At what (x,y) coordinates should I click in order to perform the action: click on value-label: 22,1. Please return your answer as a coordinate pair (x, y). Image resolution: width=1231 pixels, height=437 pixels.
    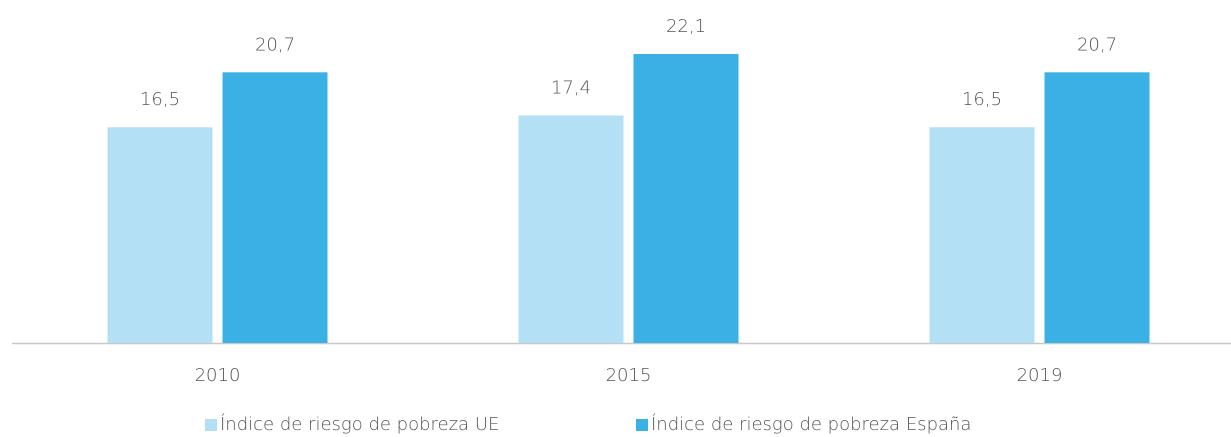
    Looking at the image, I should click on (686, 26).